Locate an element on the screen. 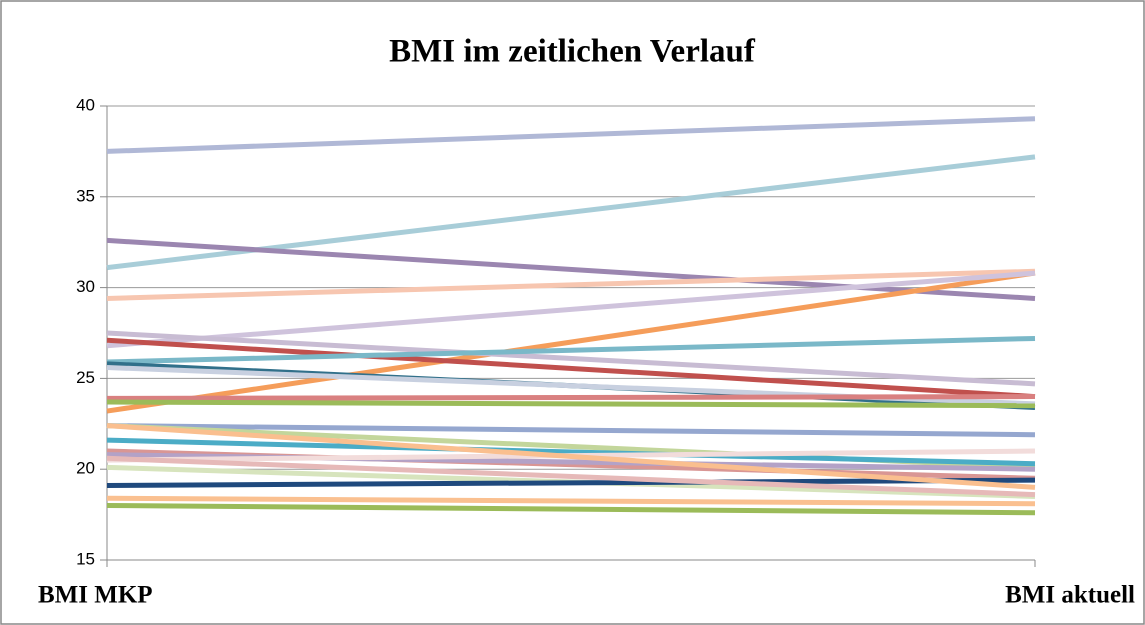  y-tick-label: 40 is located at coordinates (85, 104).